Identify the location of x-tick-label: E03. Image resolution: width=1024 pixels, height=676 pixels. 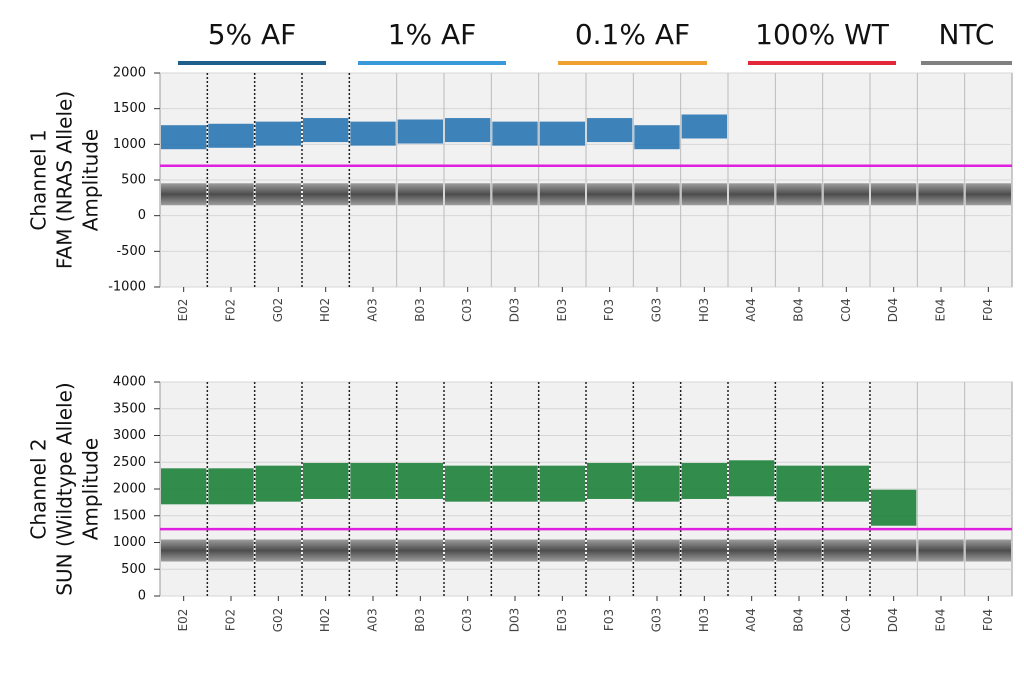
(562, 310).